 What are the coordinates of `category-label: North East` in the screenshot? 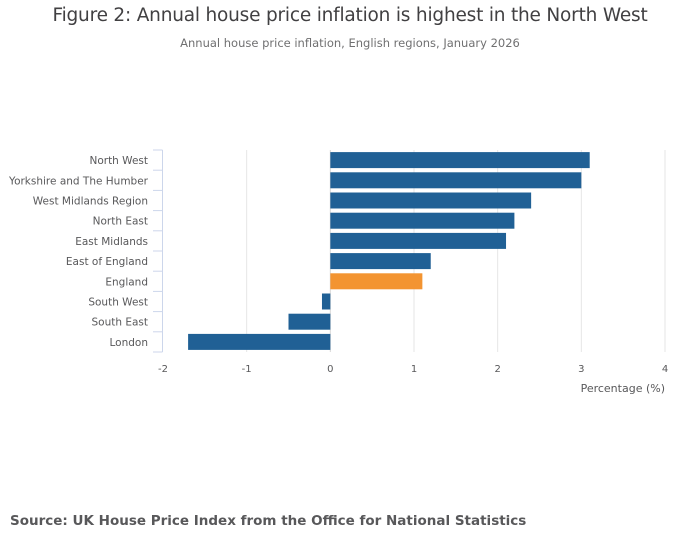 It's located at (120, 222).